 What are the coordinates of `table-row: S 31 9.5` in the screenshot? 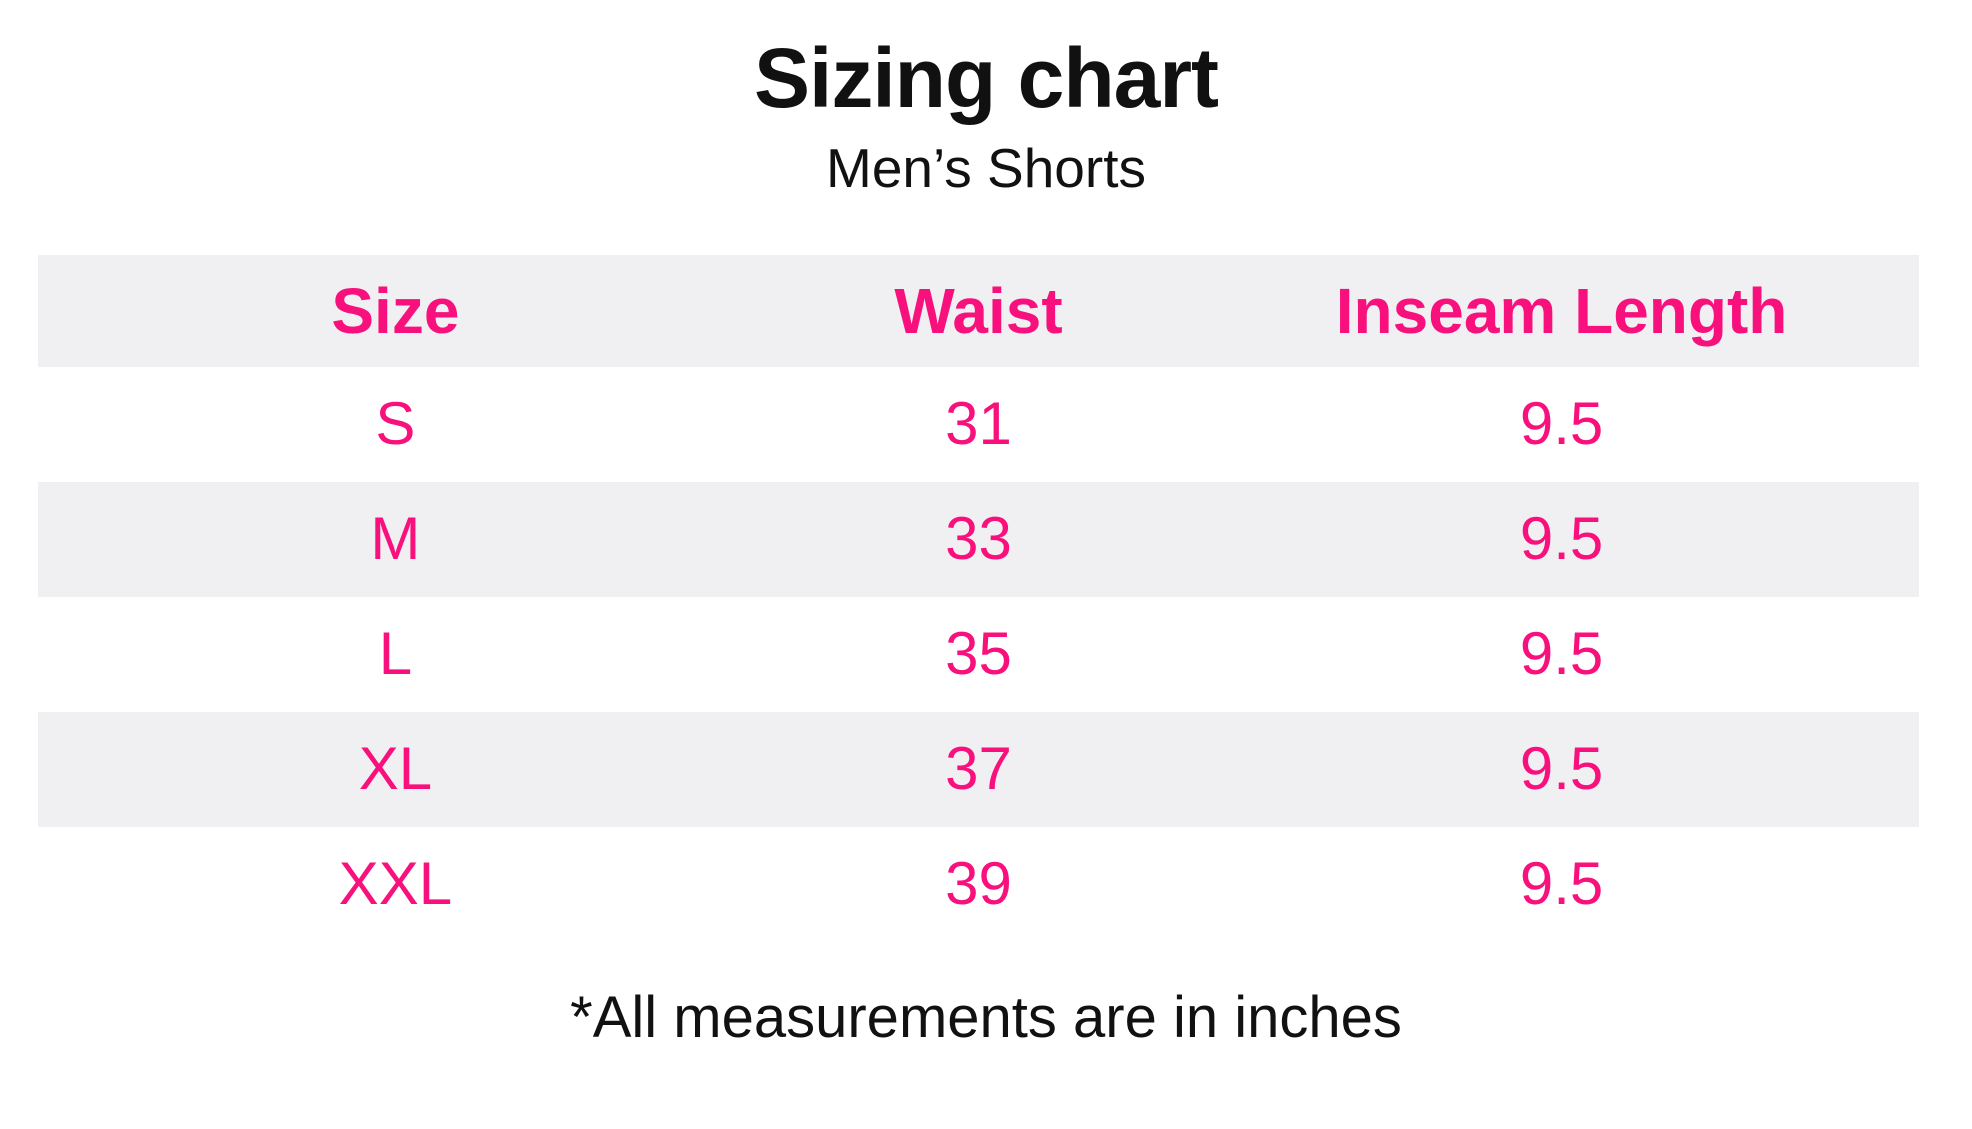 It's located at (978, 424).